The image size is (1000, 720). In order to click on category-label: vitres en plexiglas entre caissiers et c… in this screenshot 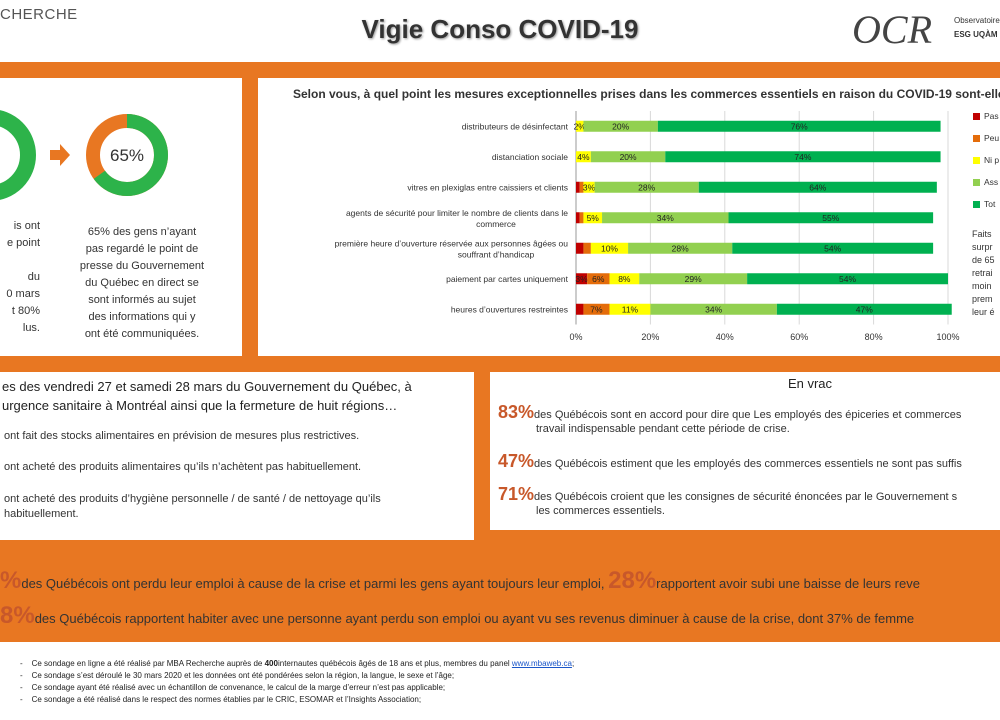, I will do `click(487, 187)`.